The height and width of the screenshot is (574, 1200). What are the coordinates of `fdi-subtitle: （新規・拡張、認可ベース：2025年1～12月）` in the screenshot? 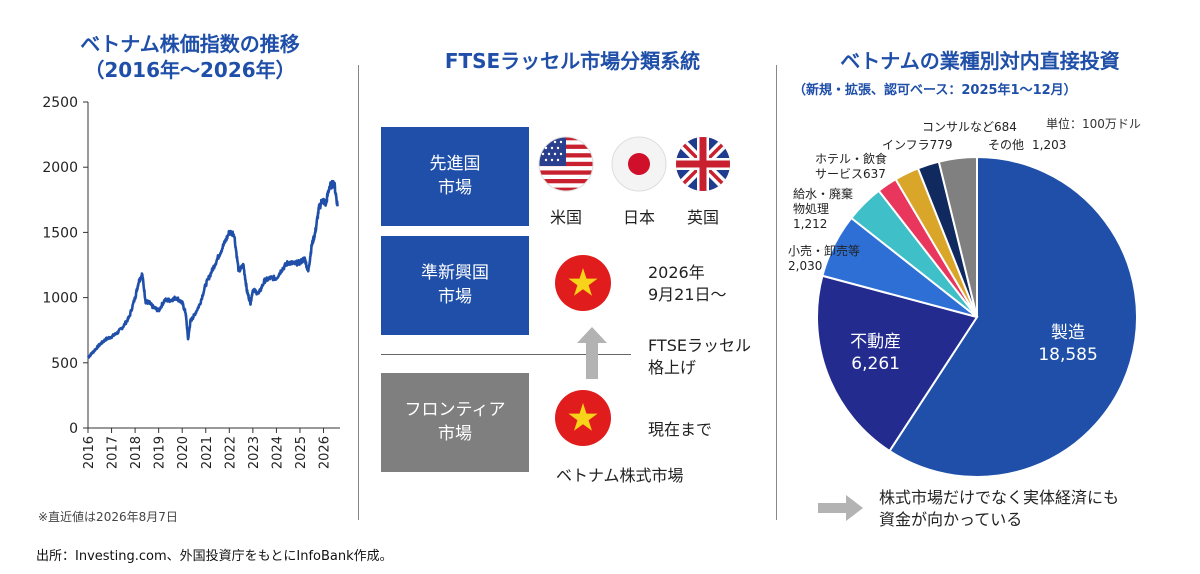 It's located at (935, 90).